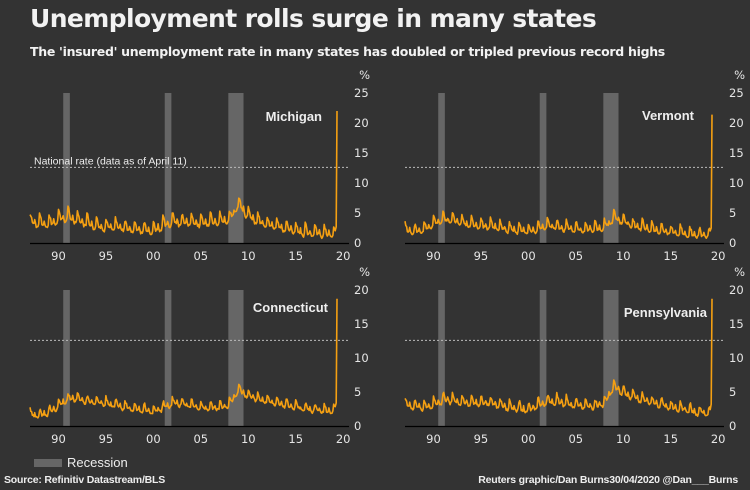 The image size is (750, 490). I want to click on series-line-michigan, so click(183, 175).